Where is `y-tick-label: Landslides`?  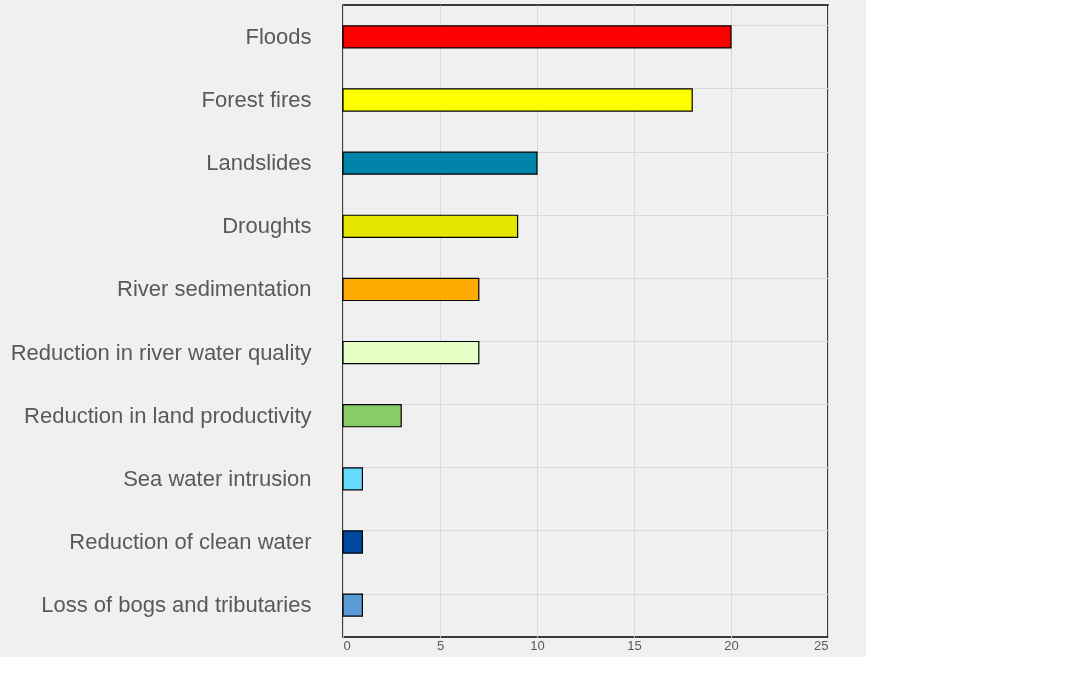
y-tick-label: Landslides is located at coordinates (259, 163).